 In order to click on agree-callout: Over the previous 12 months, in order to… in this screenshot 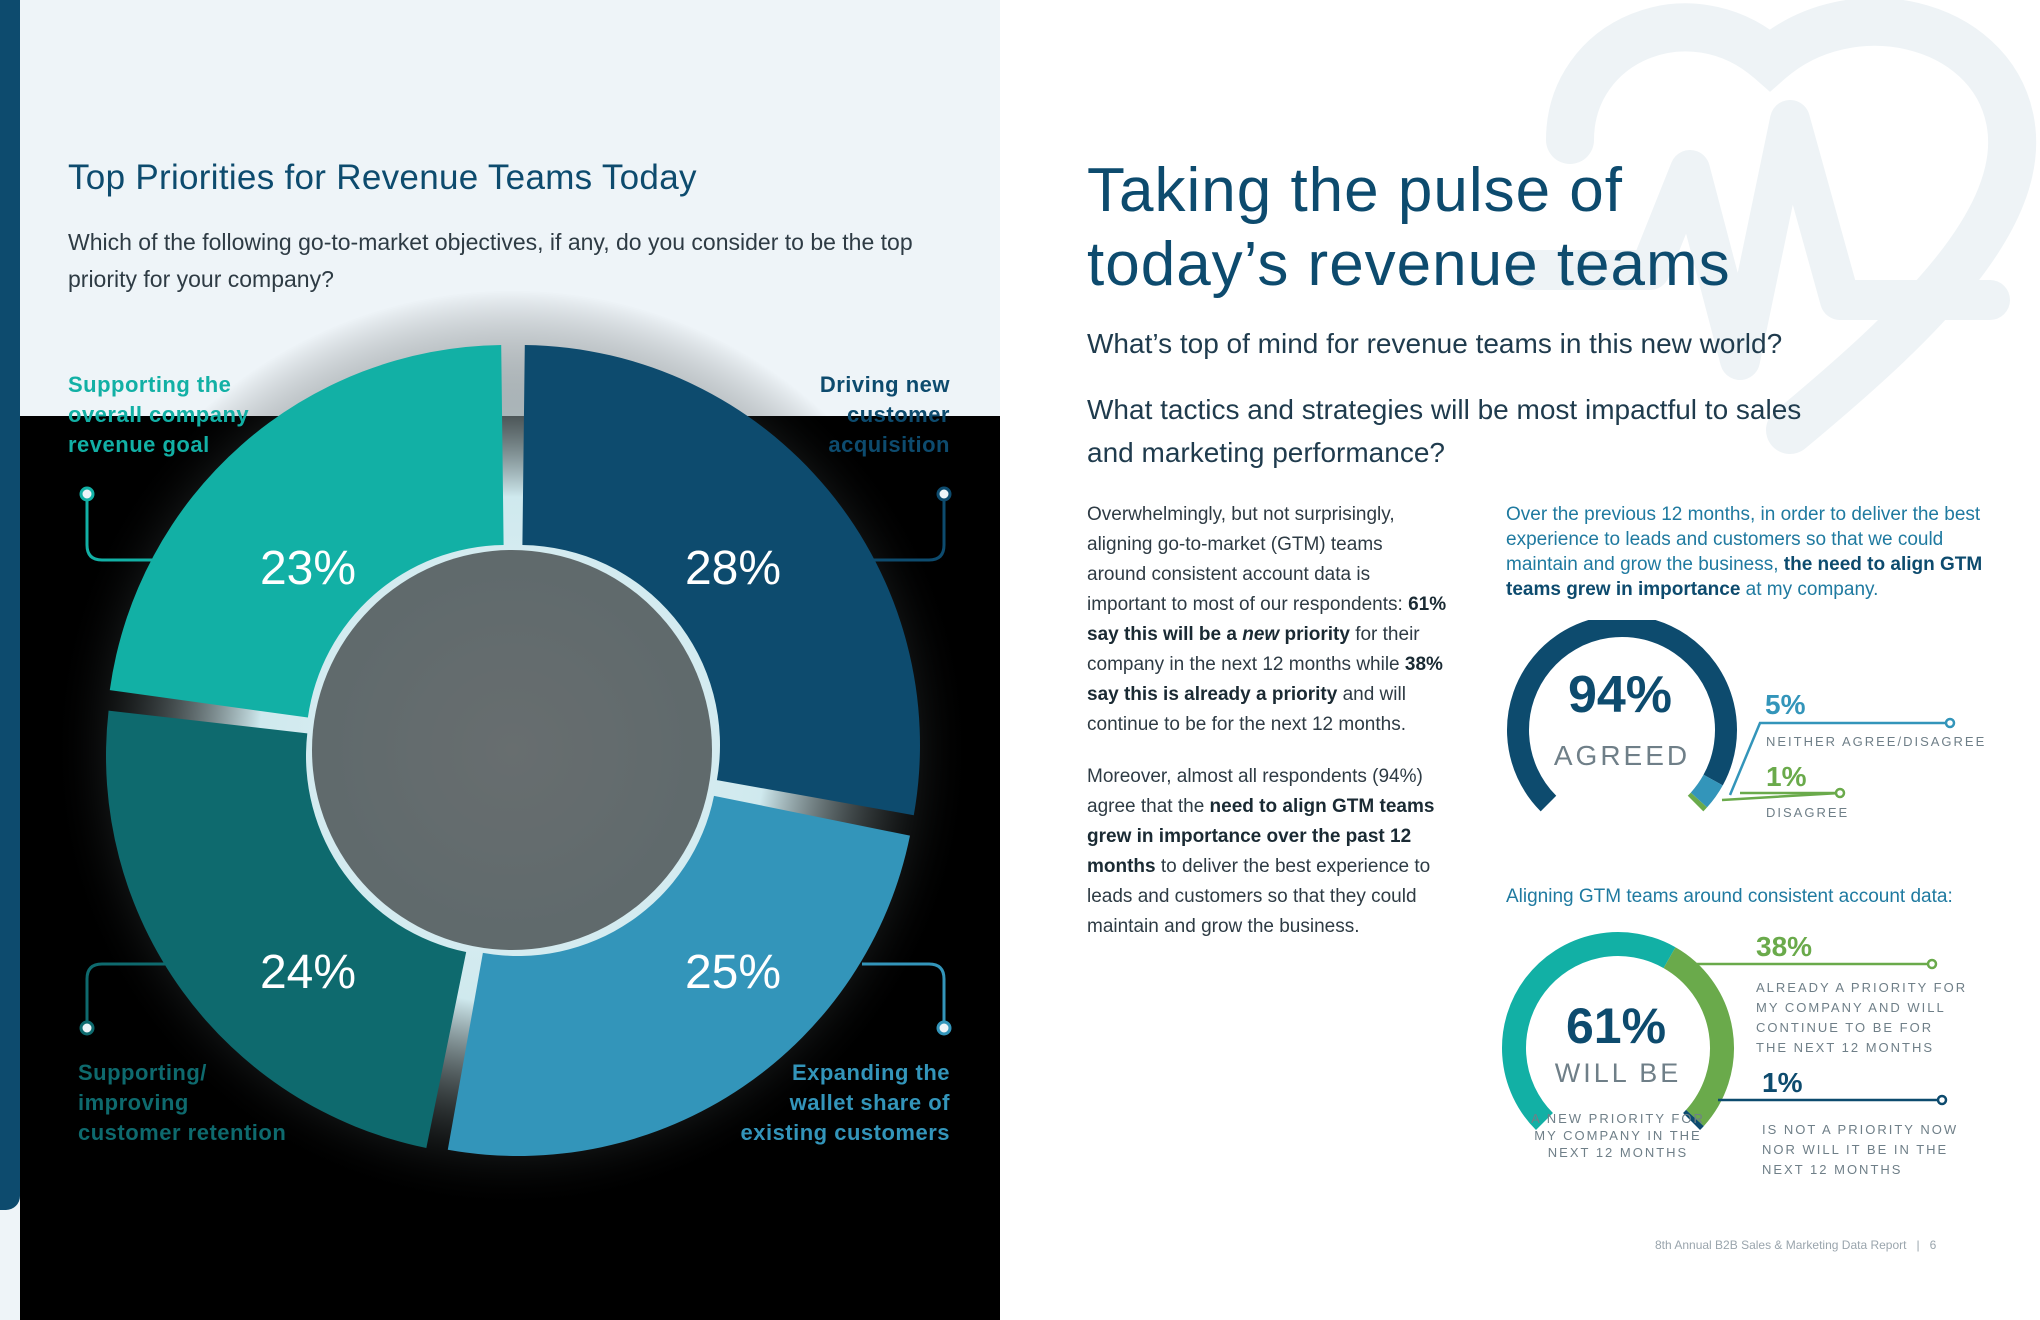, I will do `click(1744, 552)`.